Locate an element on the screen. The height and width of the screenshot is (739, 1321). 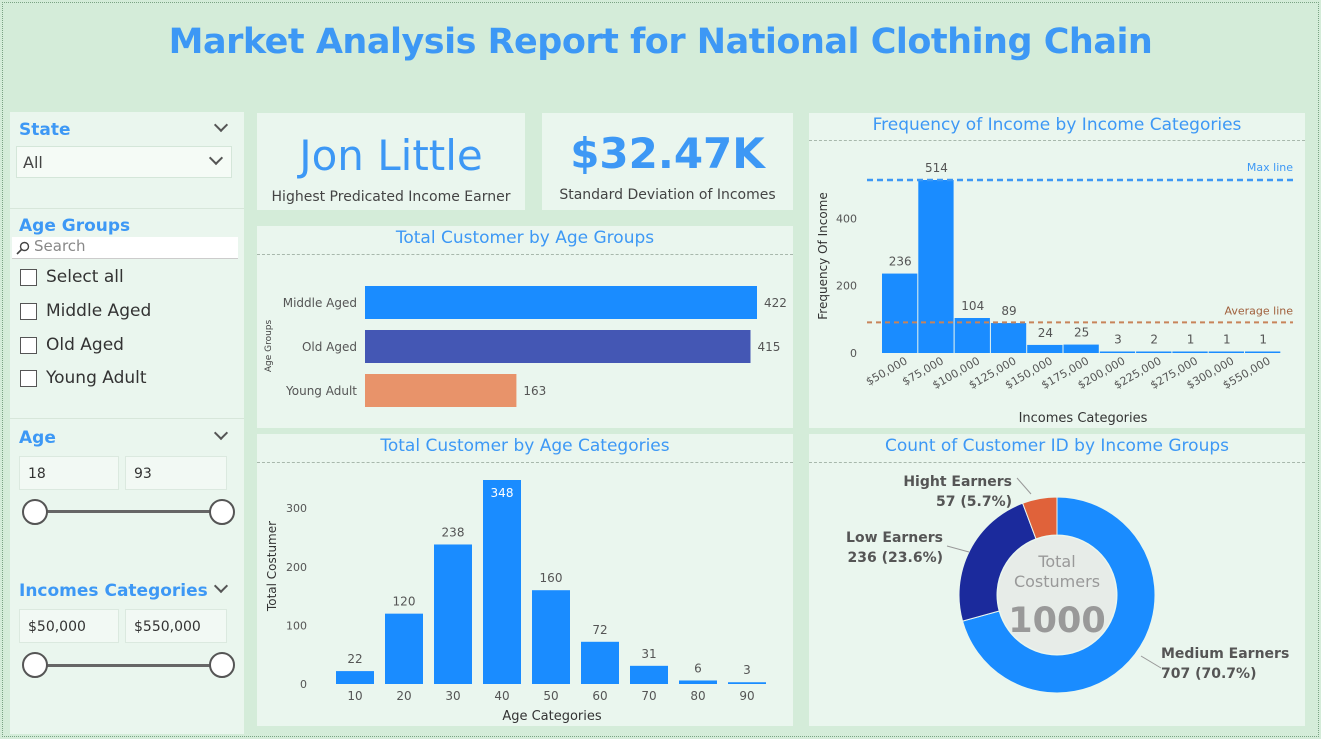
chart-title: Total Customer by Age Categories is located at coordinates (525, 446).